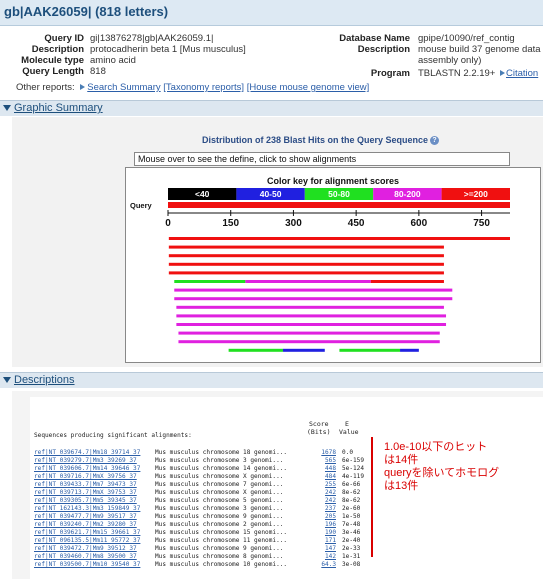 The width and height of the screenshot is (543, 579). What do you see at coordinates (328, 452) in the screenshot?
I see `score-link: 1678` at bounding box center [328, 452].